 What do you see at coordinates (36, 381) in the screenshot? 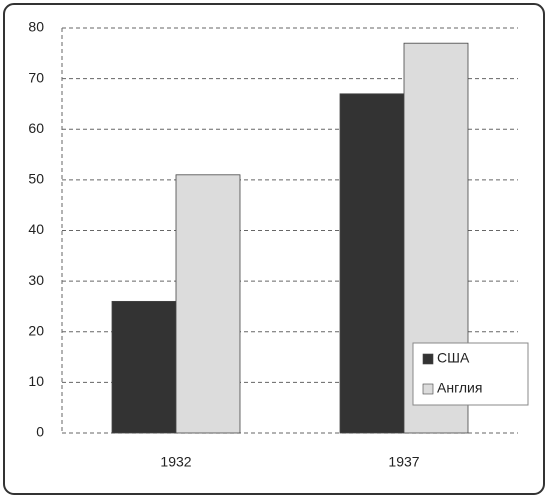
I see `y-tick-label: 10` at bounding box center [36, 381].